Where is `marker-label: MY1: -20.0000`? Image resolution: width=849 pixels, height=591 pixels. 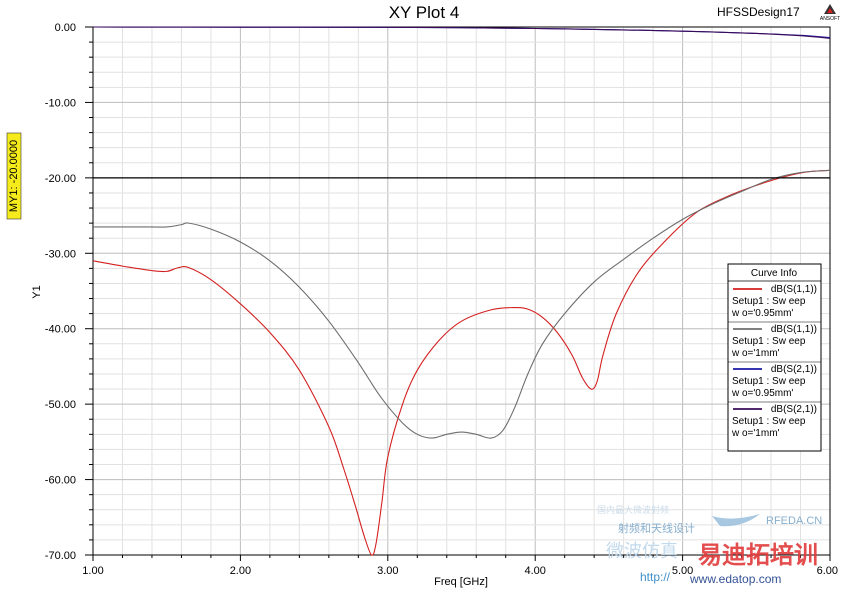
marker-label: MY1: -20.0000 is located at coordinates (14, 176).